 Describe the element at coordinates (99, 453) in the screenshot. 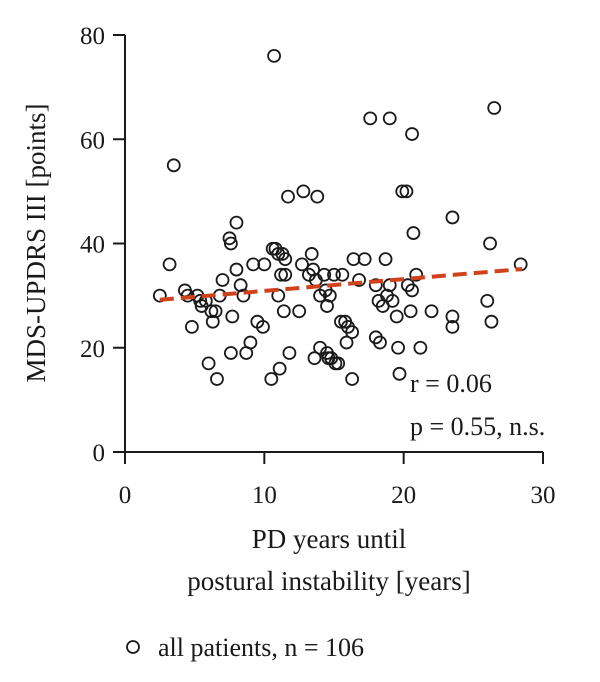

I see `y-tick-label: 0` at that location.